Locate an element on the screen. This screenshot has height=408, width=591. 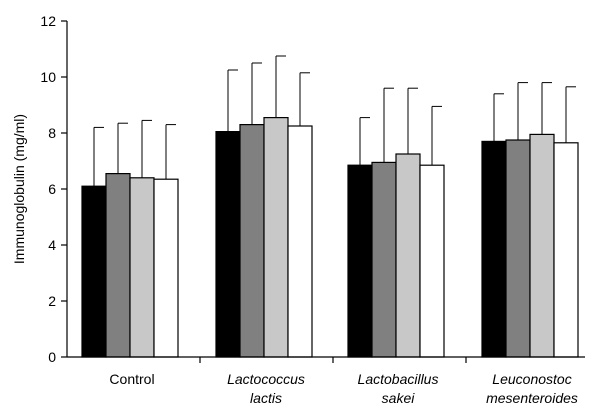
category-label-4-line-2: mesenteroides is located at coordinates (532, 398).